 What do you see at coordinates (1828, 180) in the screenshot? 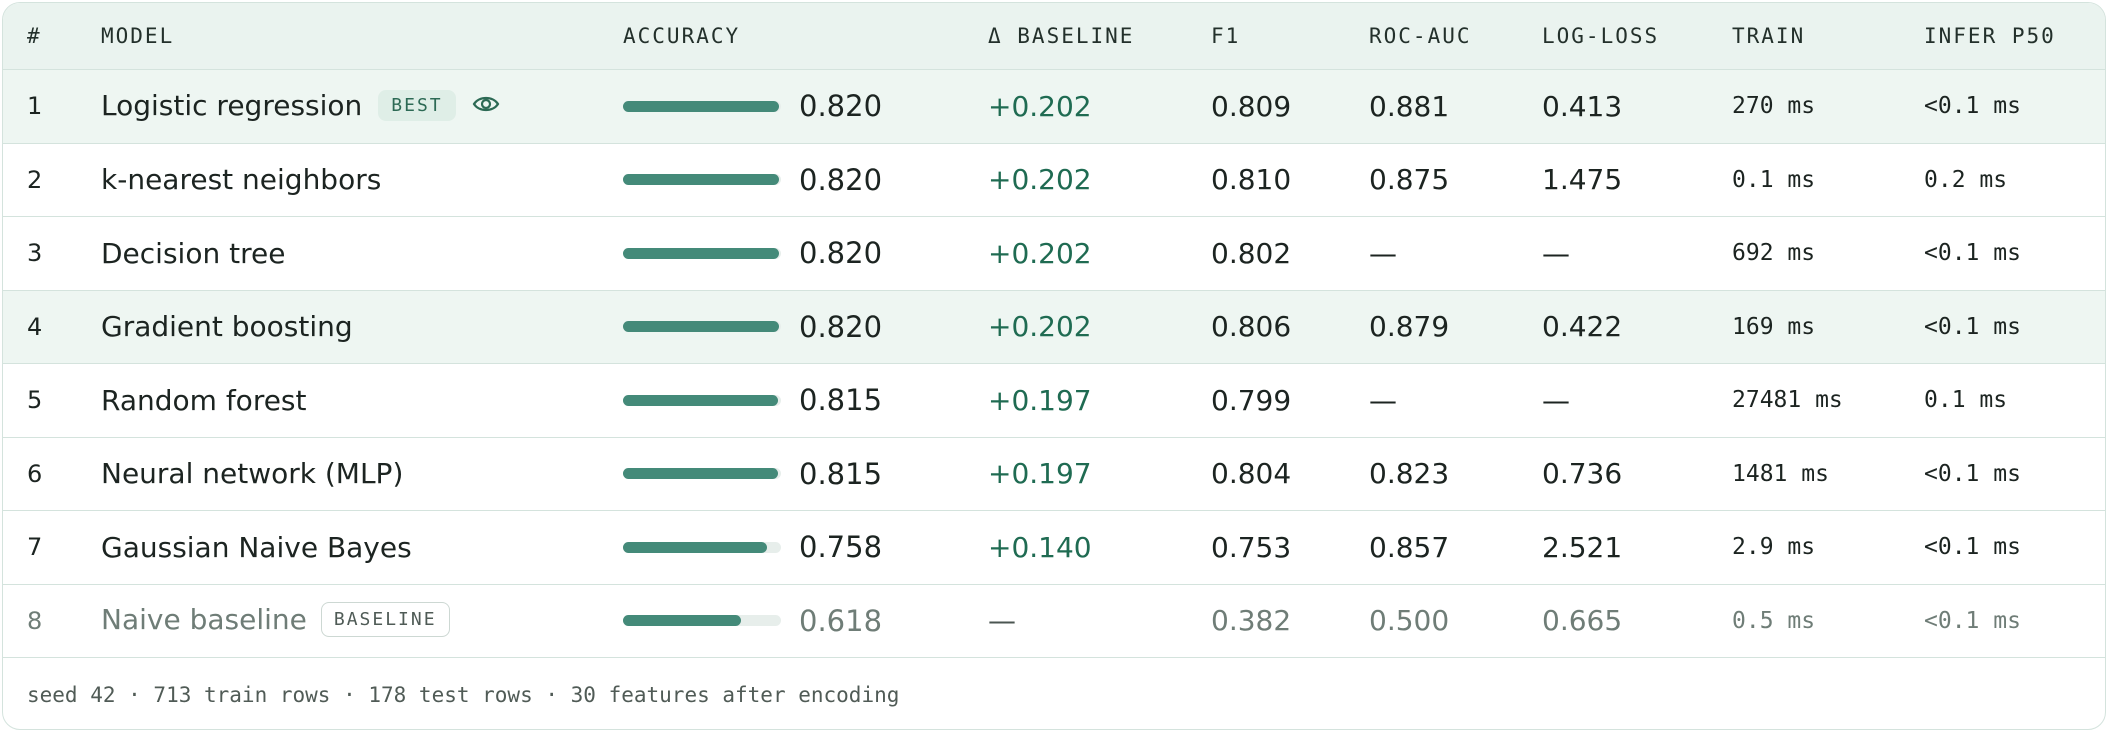
I see `train-time-cell: 0.1 ms` at bounding box center [1828, 180].